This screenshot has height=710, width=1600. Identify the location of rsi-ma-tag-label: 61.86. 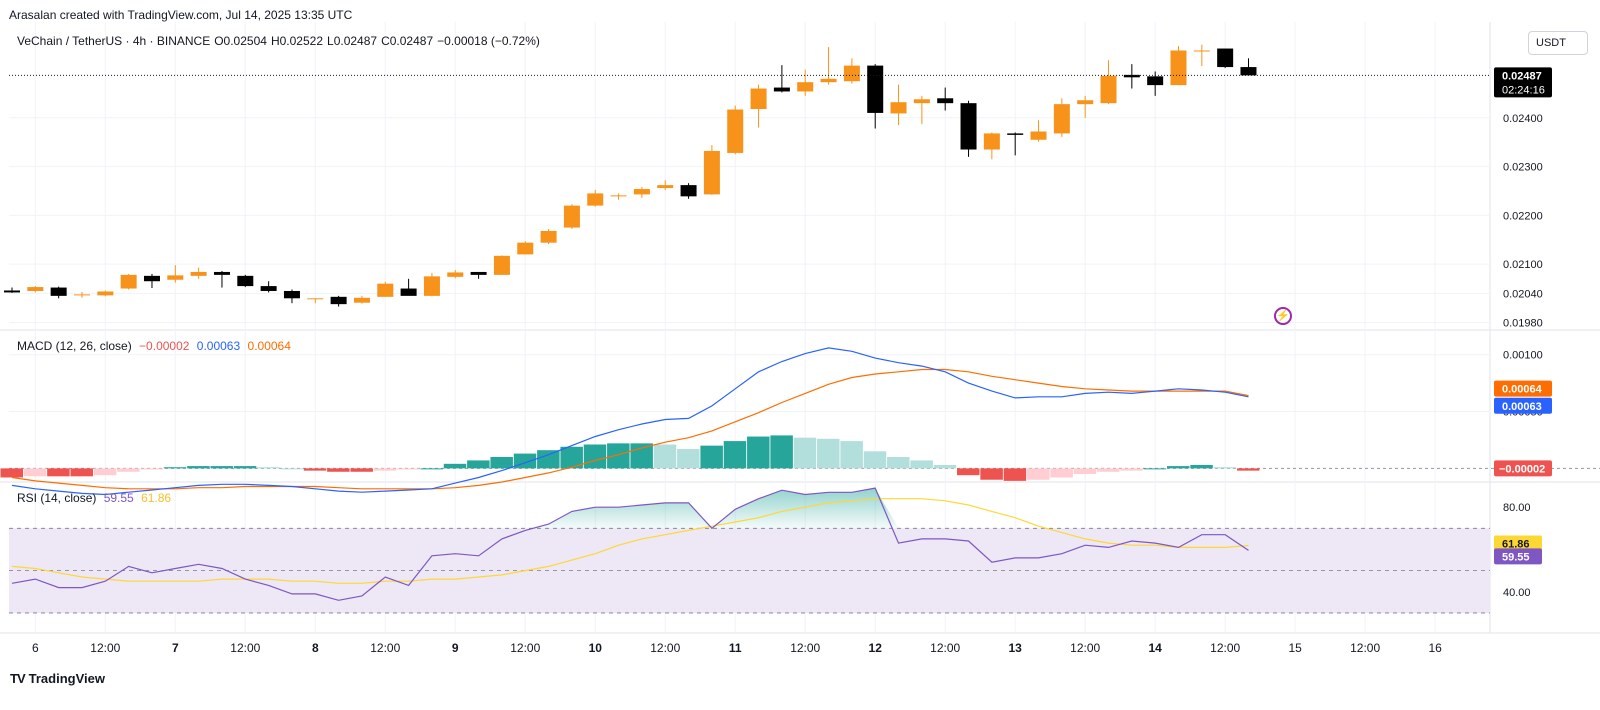
(1516, 545).